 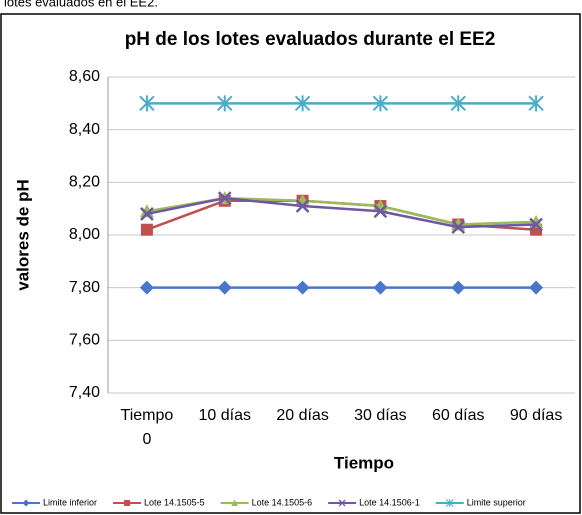 What do you see at coordinates (84, 182) in the screenshot?
I see `y-tick-label: 8,20` at bounding box center [84, 182].